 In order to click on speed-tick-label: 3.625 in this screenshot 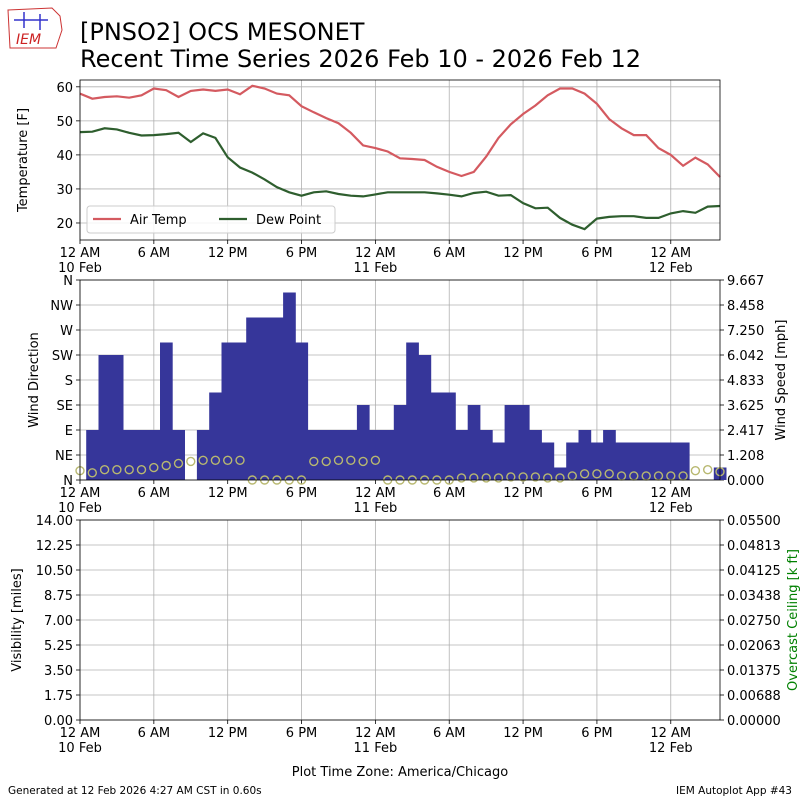, I will do `click(745, 406)`.